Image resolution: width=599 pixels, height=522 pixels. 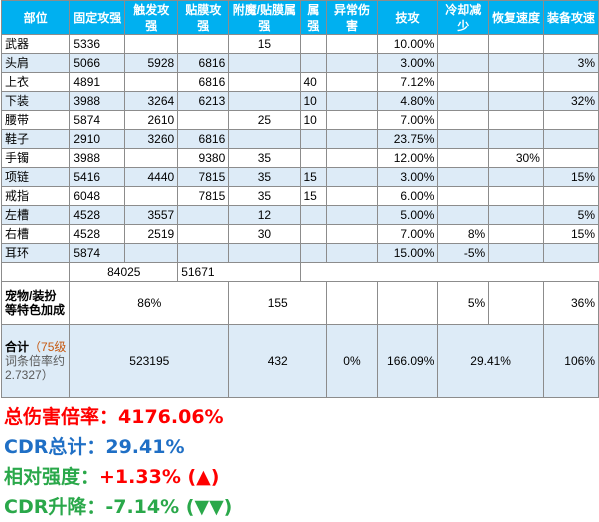 I want to click on trigger-attack-cell: 5928, so click(x=151, y=63).